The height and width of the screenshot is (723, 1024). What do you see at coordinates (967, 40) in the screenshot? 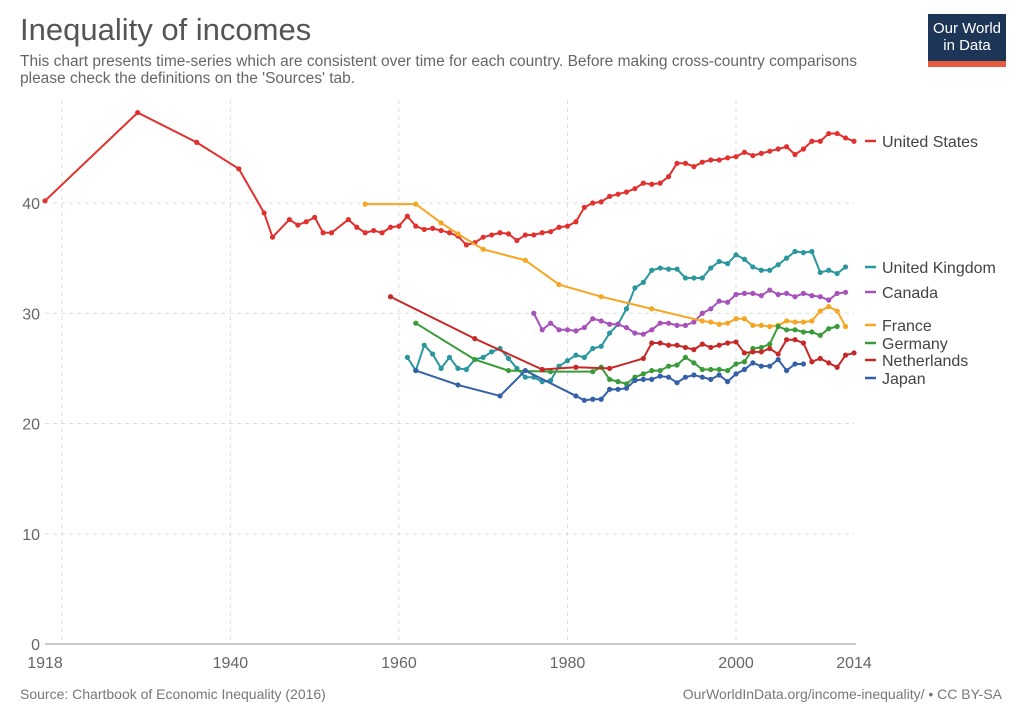
I see `owid-logo: Our World in Data` at bounding box center [967, 40].